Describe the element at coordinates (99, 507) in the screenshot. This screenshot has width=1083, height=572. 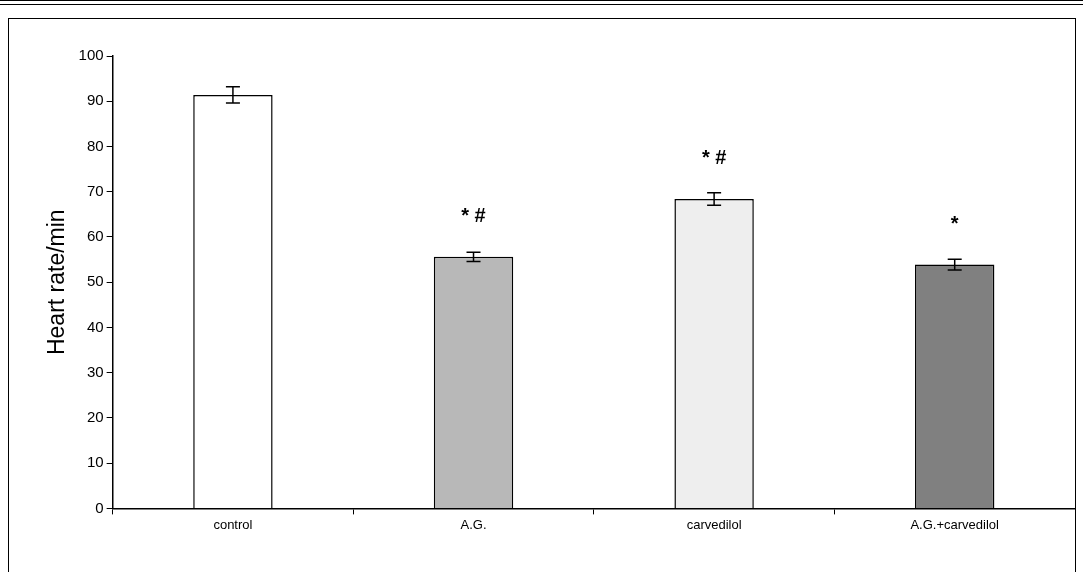
I see `y-tick-label: 0` at that location.